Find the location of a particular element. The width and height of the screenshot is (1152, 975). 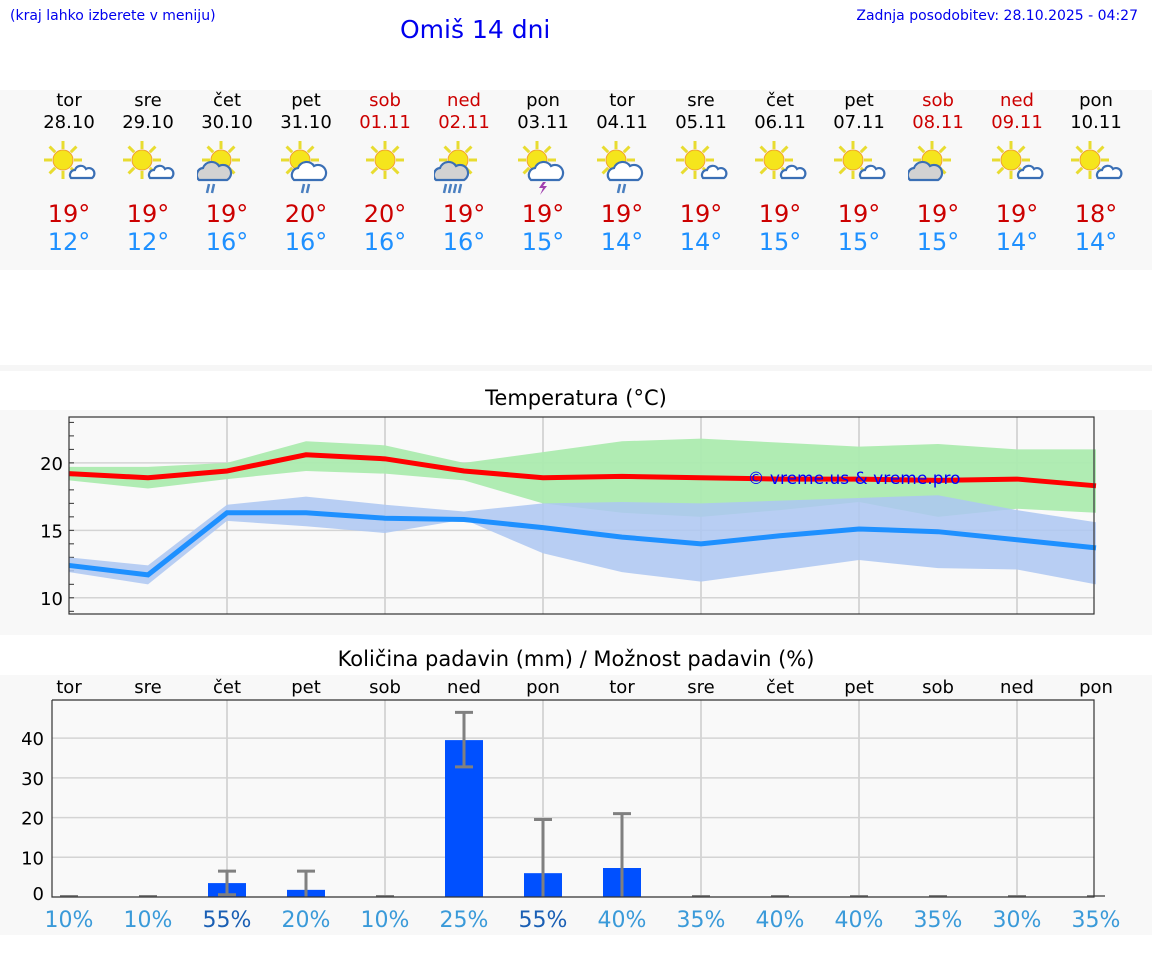

day-date: 28.10 is located at coordinates (69, 122).